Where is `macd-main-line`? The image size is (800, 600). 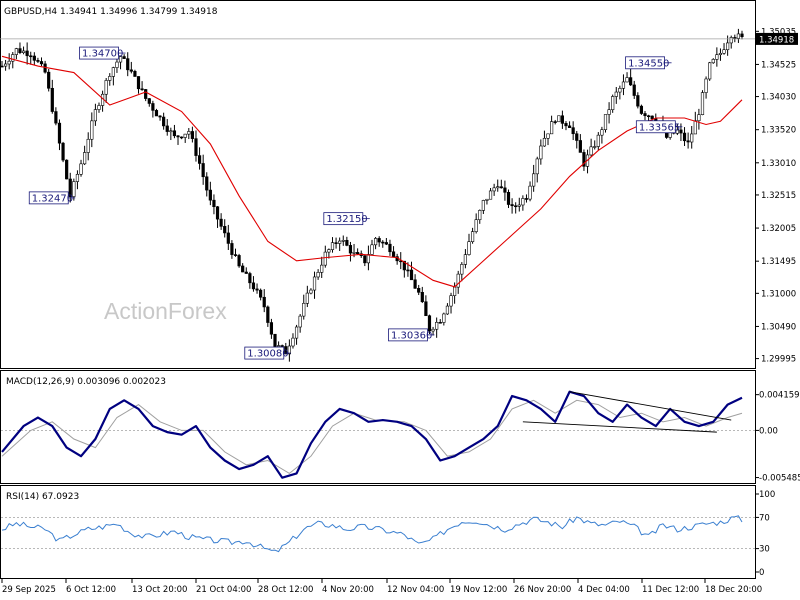
macd-main-line is located at coordinates (372, 434).